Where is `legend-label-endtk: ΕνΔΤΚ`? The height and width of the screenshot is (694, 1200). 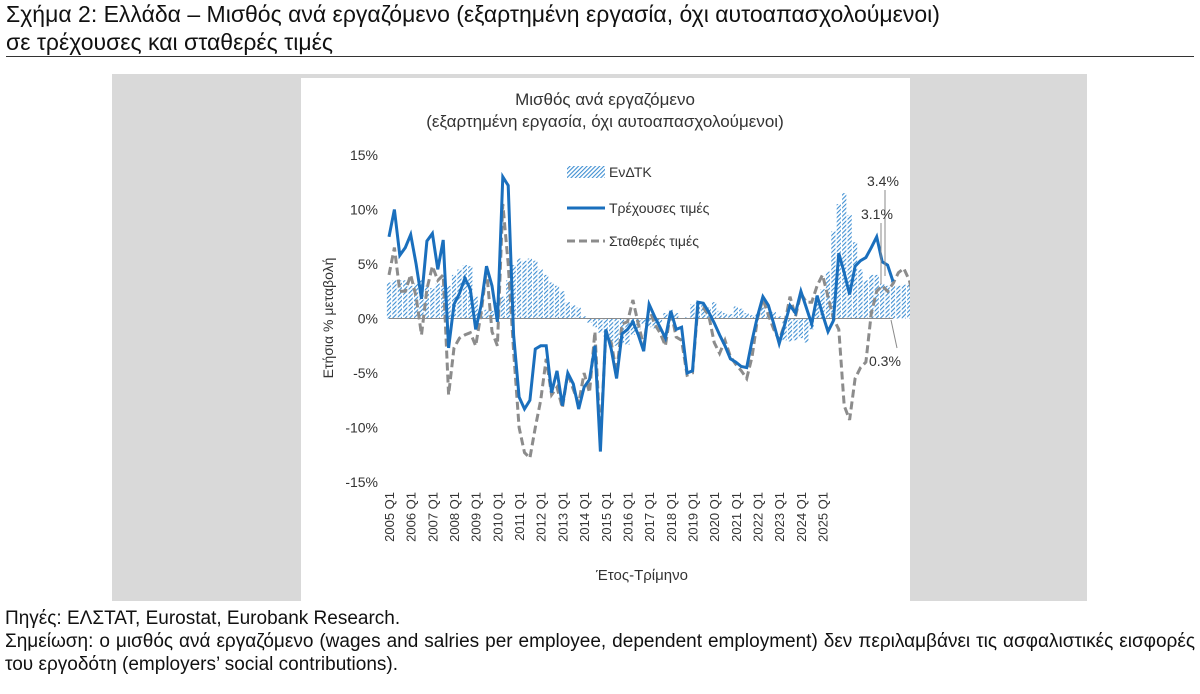 legend-label-endtk: ΕνΔΤΚ is located at coordinates (630, 172).